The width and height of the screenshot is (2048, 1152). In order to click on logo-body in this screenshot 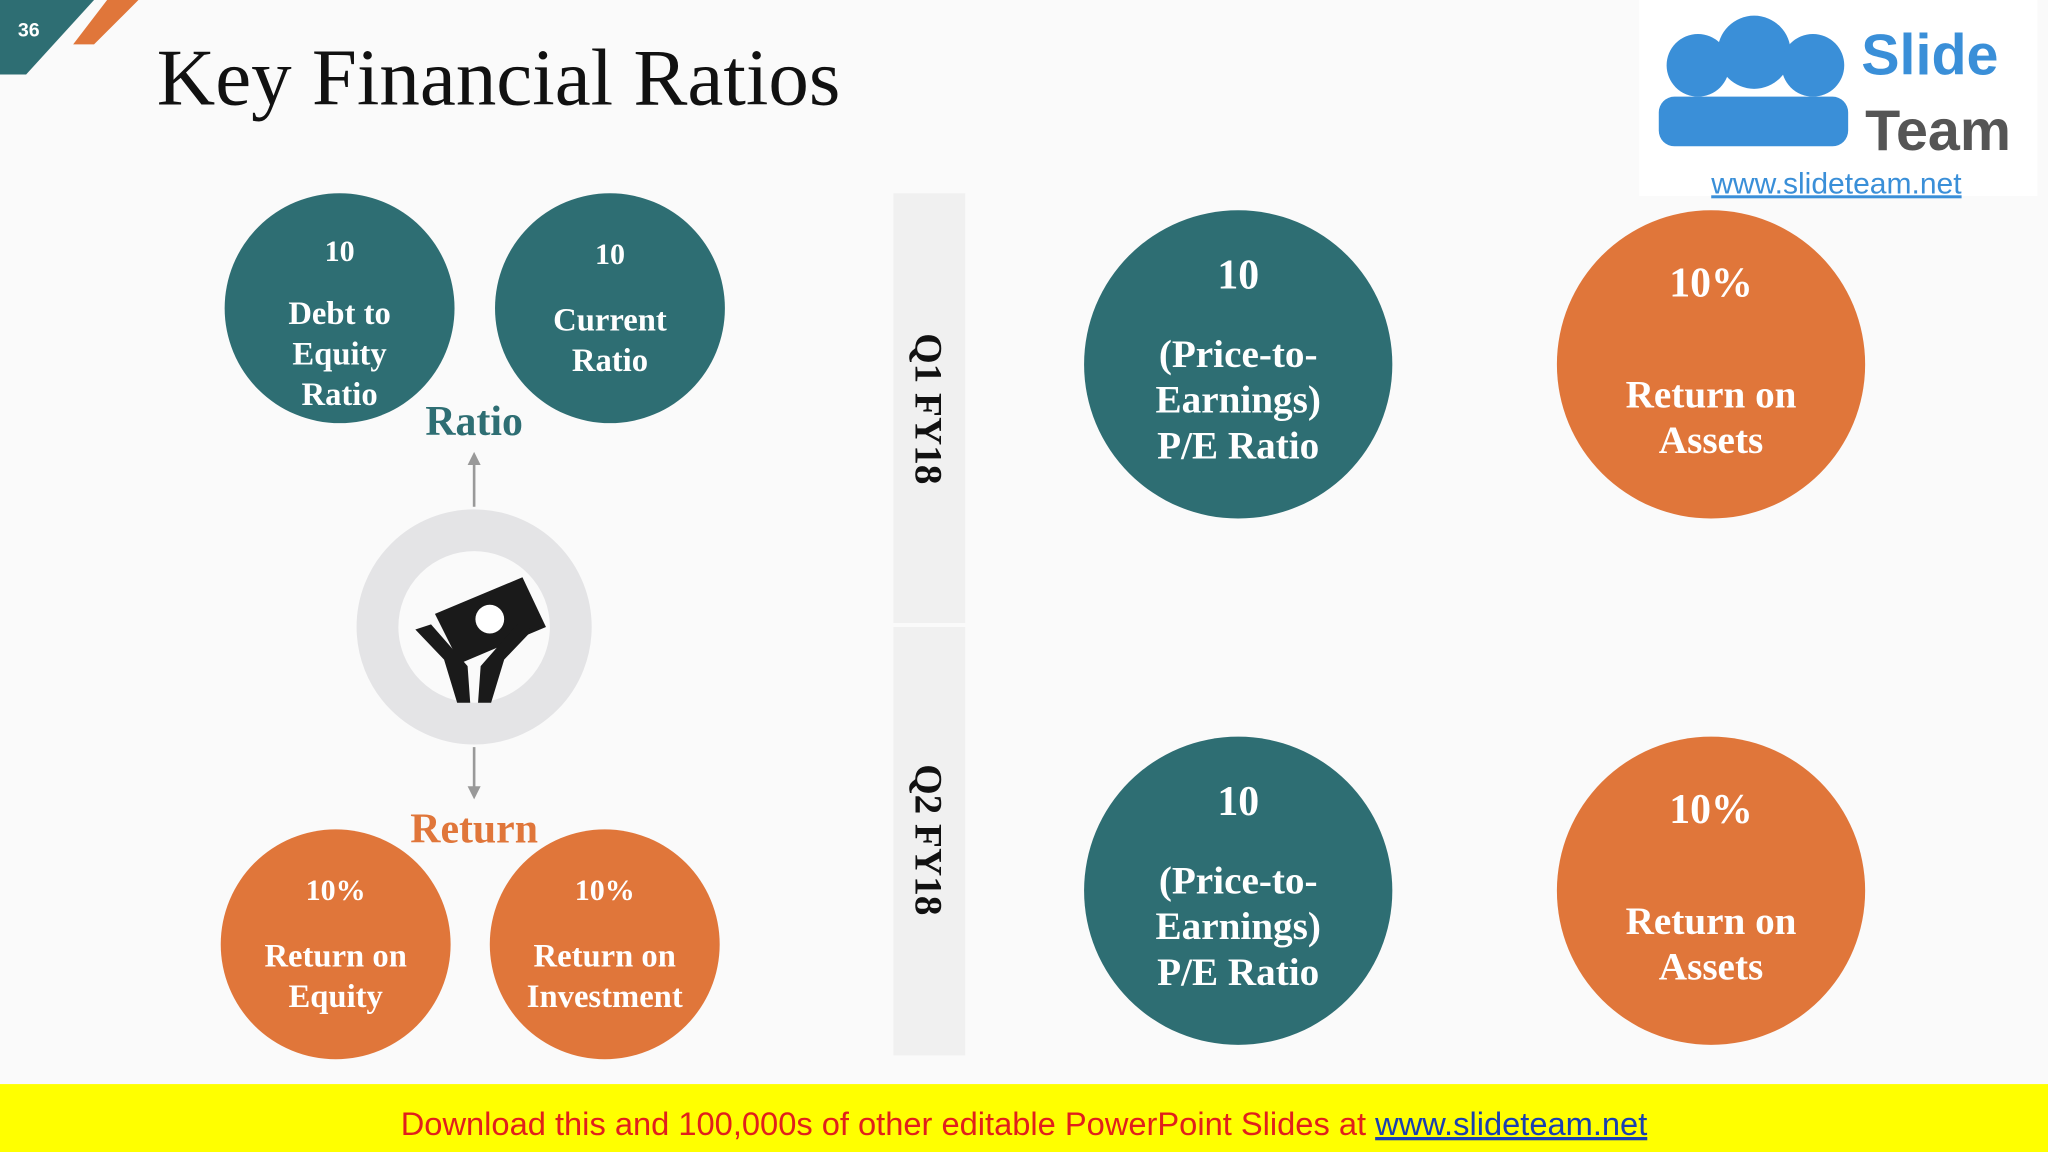, I will do `click(1753, 121)`.